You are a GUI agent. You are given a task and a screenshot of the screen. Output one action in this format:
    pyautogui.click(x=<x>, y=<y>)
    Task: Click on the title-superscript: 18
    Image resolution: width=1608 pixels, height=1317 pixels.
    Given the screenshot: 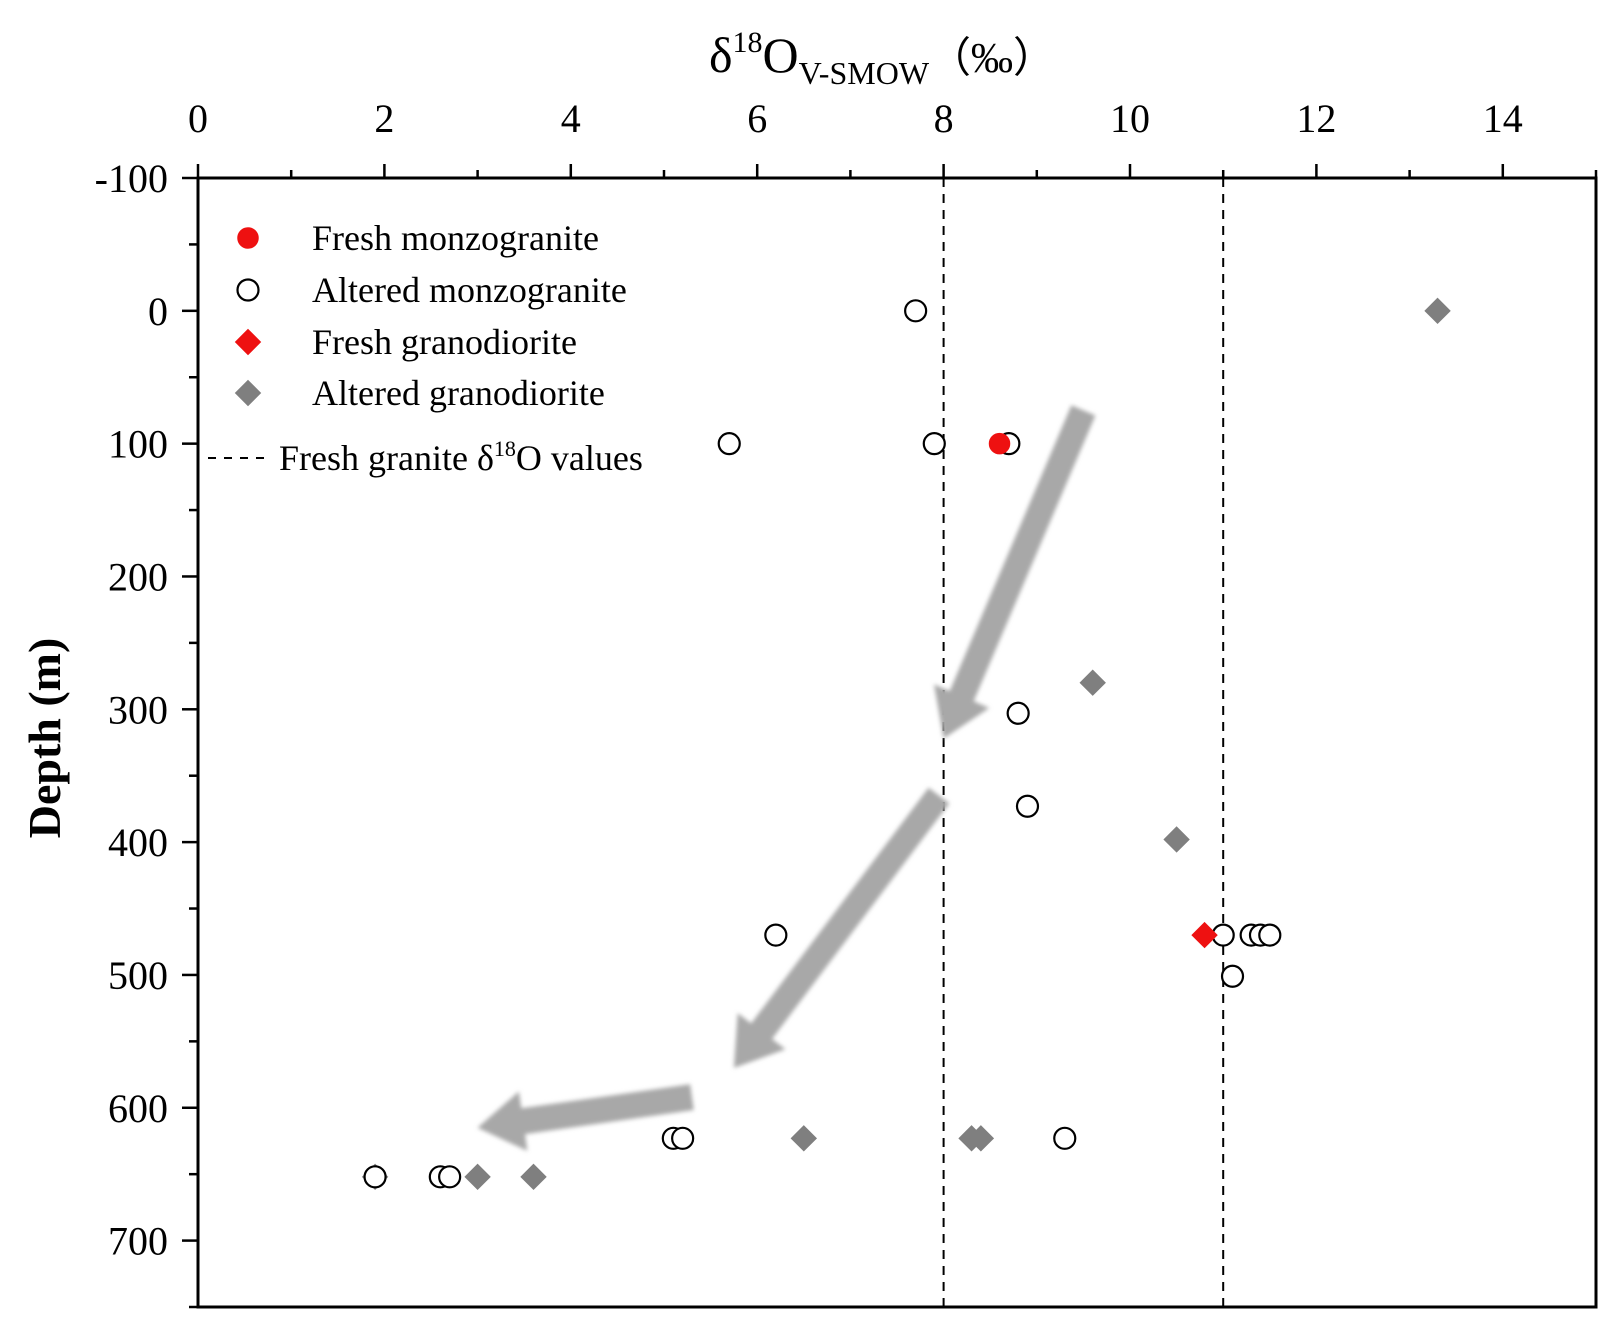 What is the action you would take?
    pyautogui.click(x=748, y=42)
    